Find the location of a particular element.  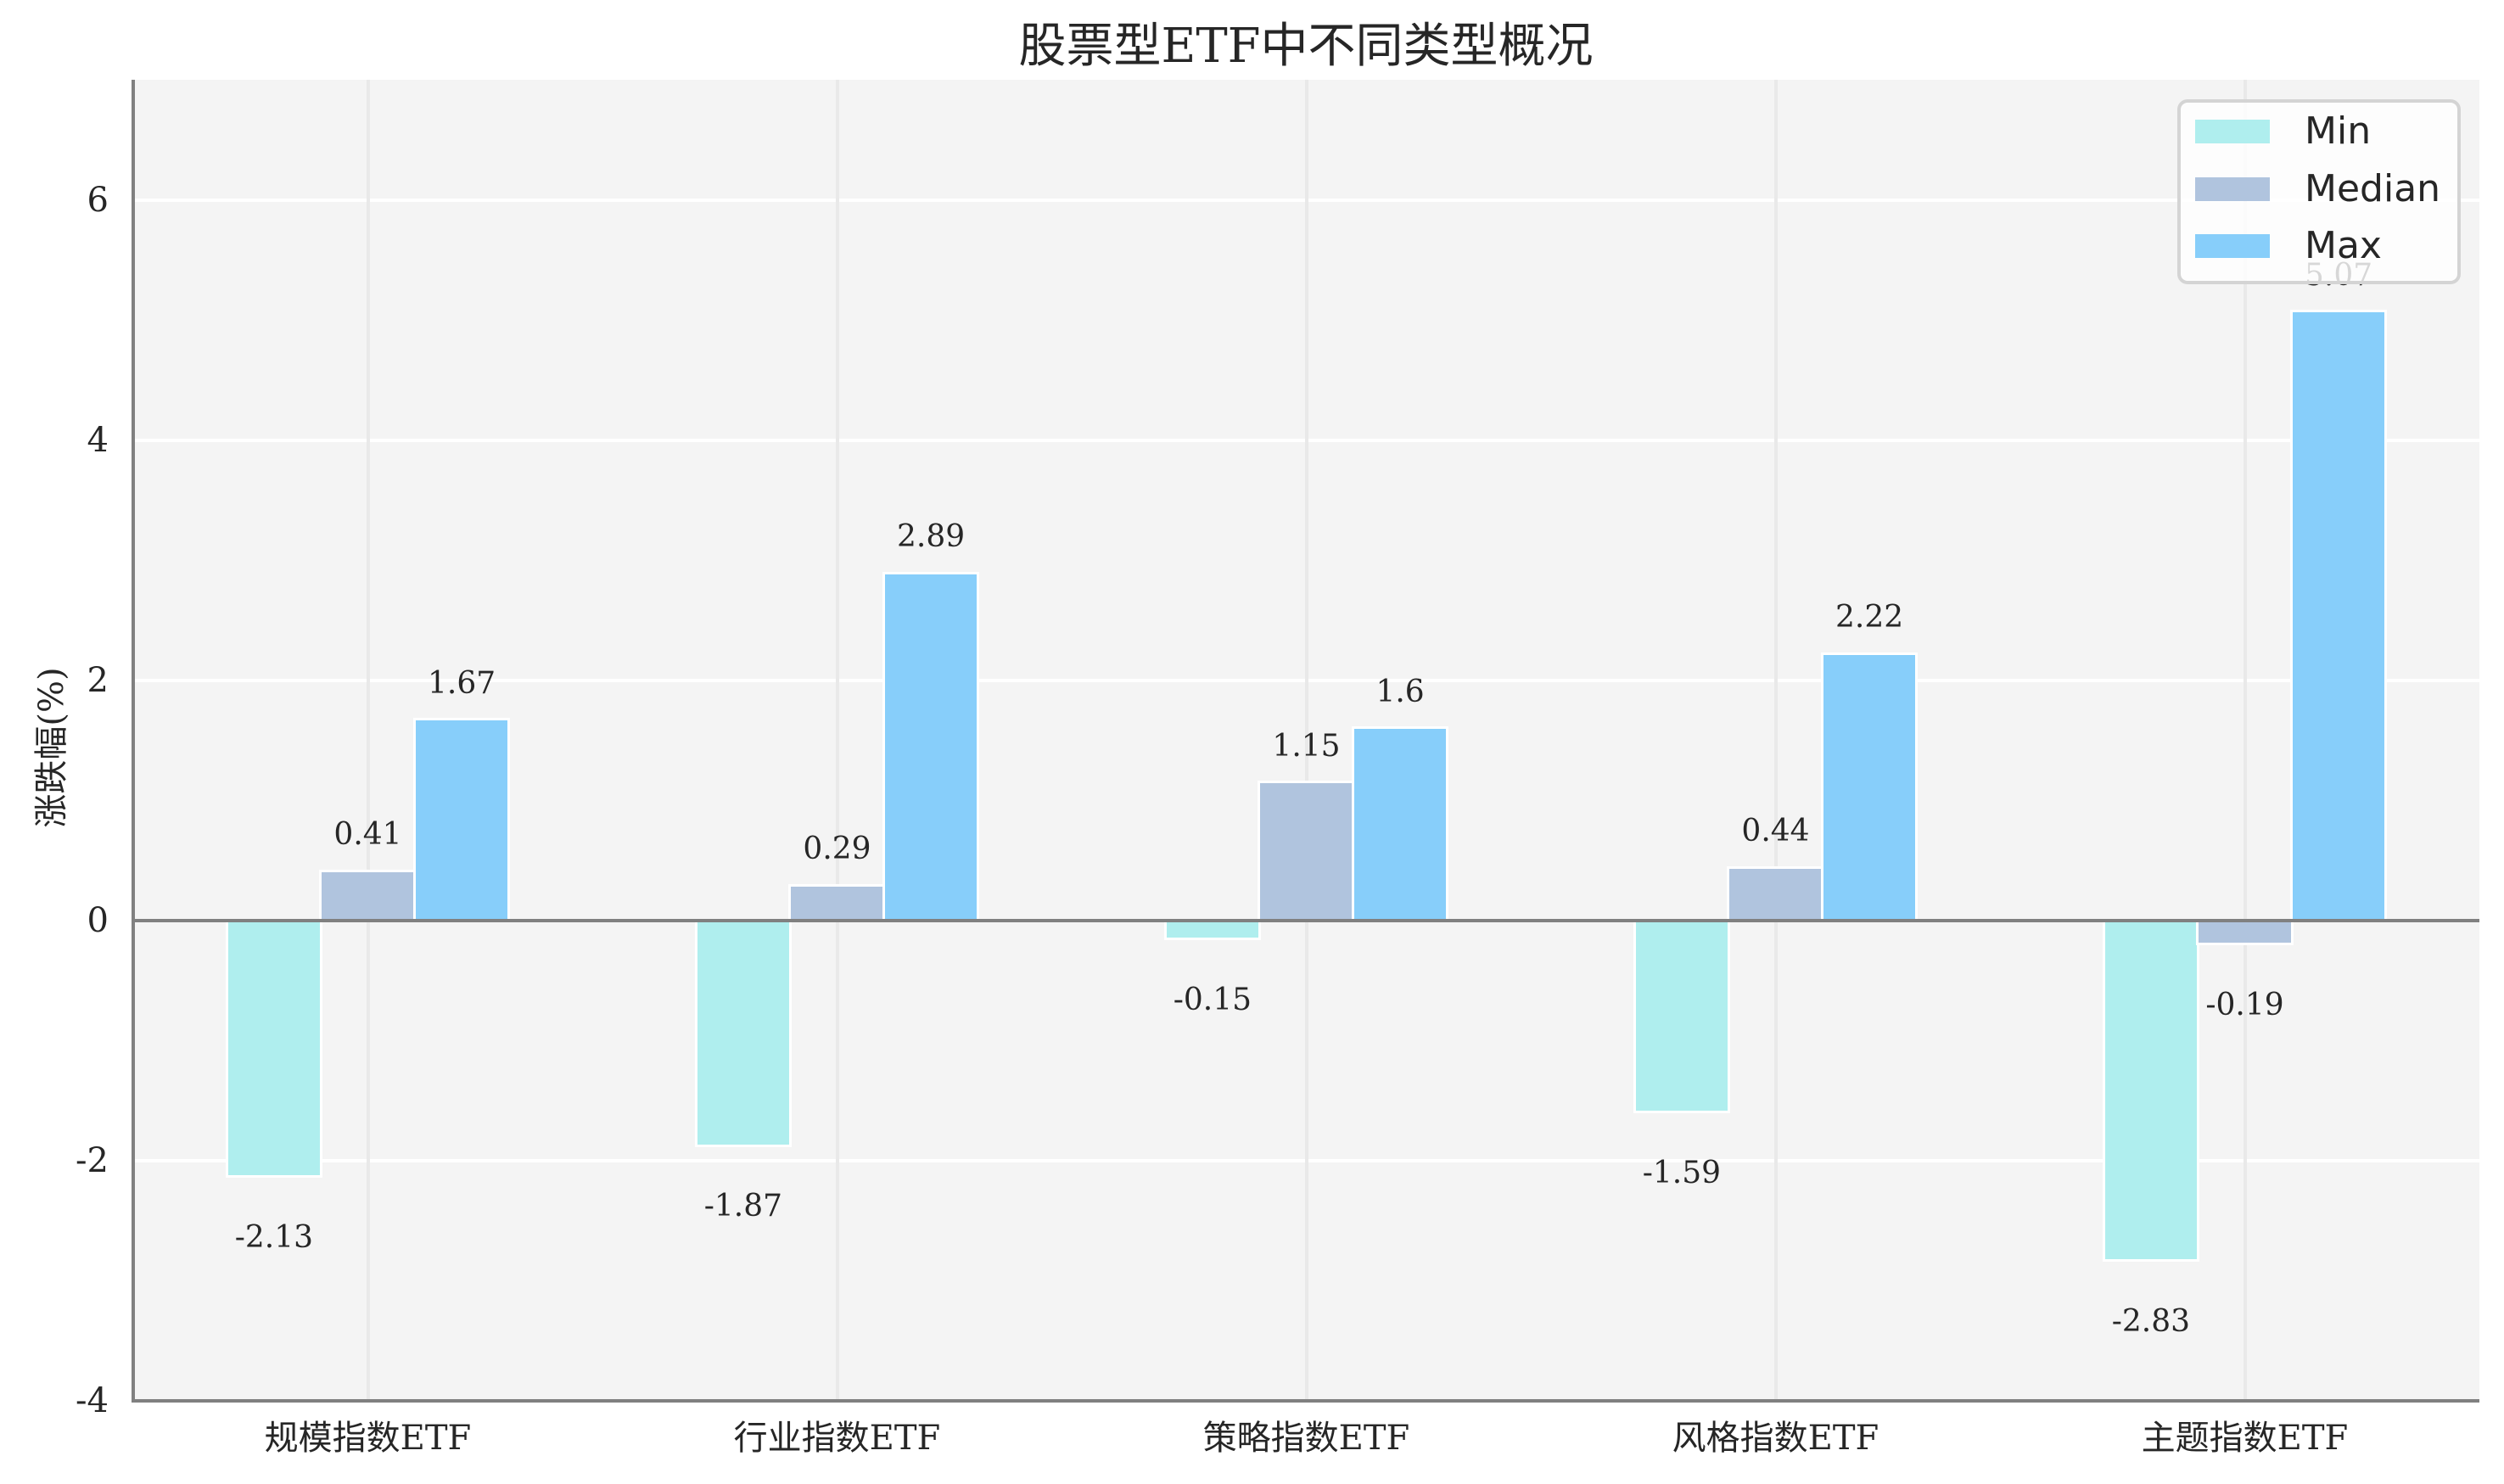

data-label-median: -0.19 is located at coordinates (2244, 1004).